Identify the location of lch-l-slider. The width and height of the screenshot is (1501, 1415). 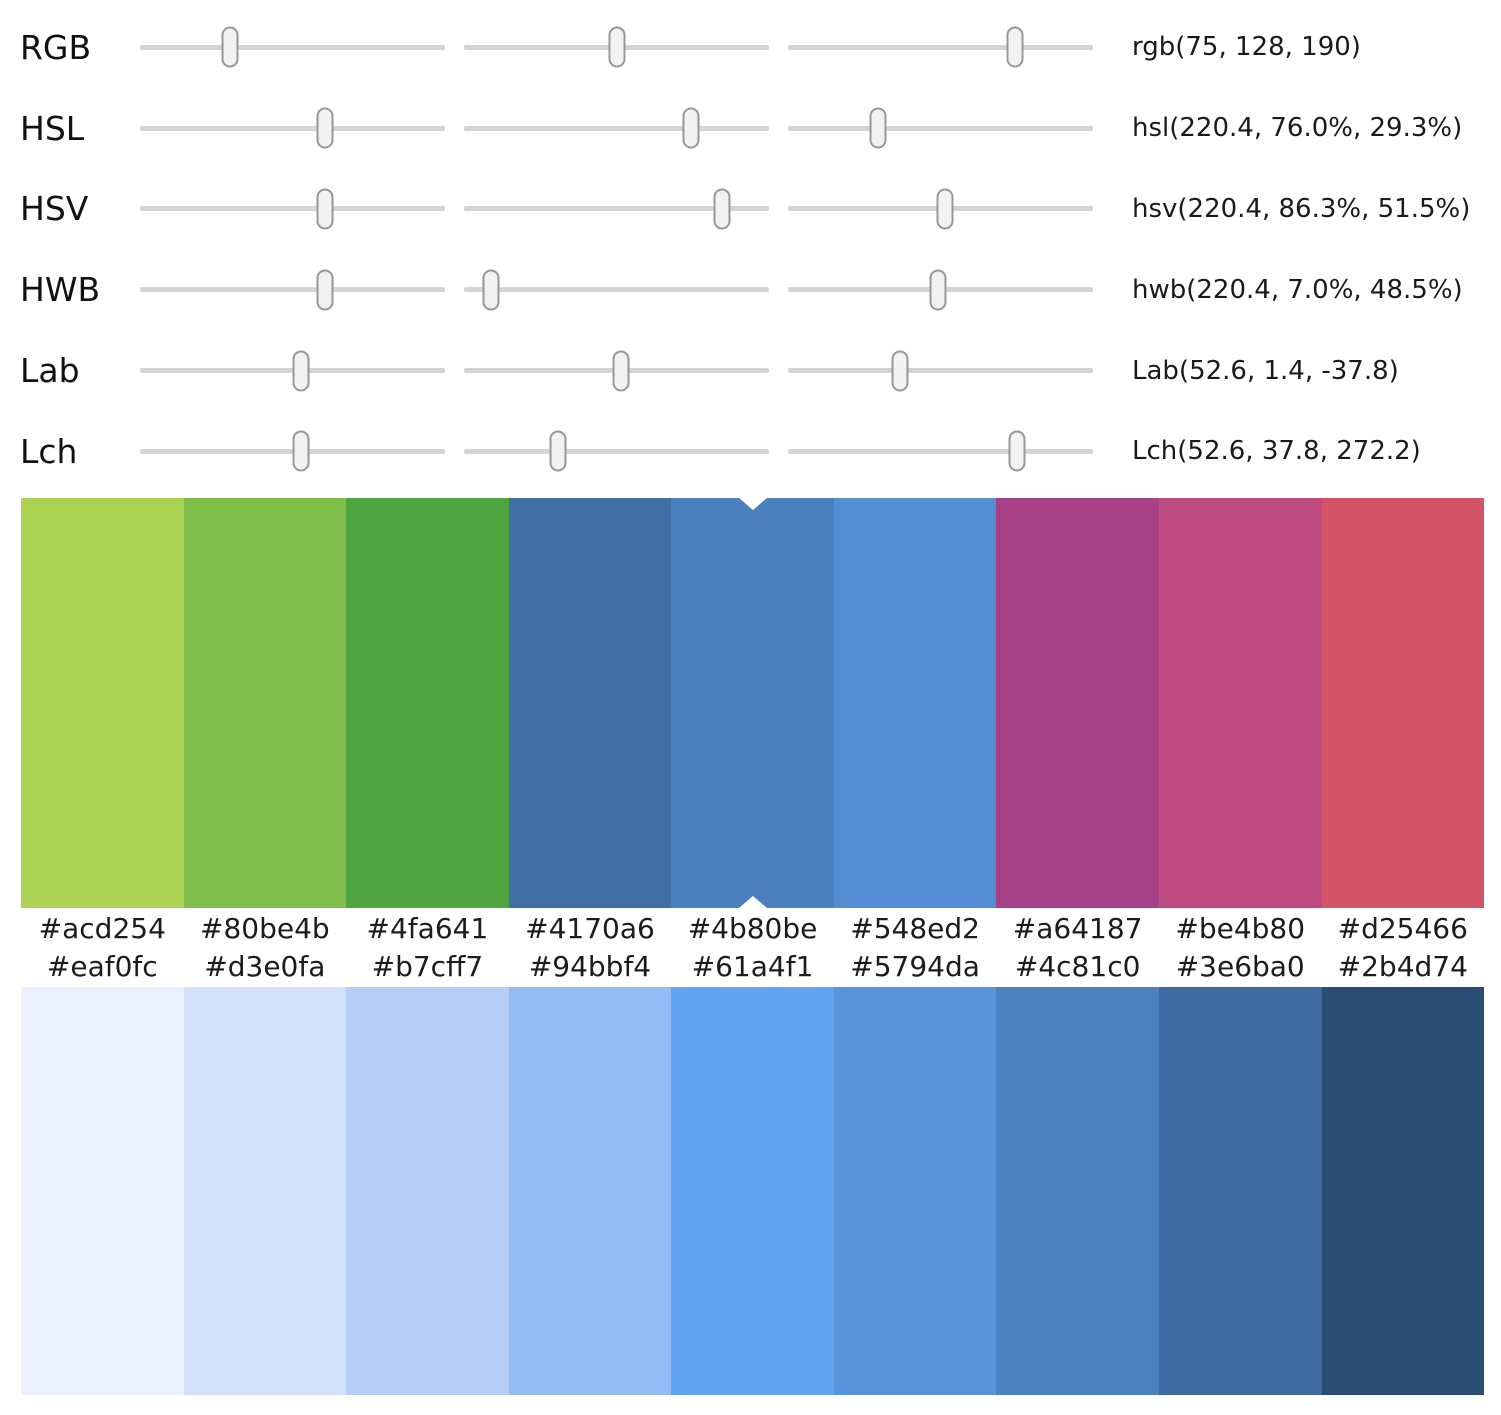
(292, 451).